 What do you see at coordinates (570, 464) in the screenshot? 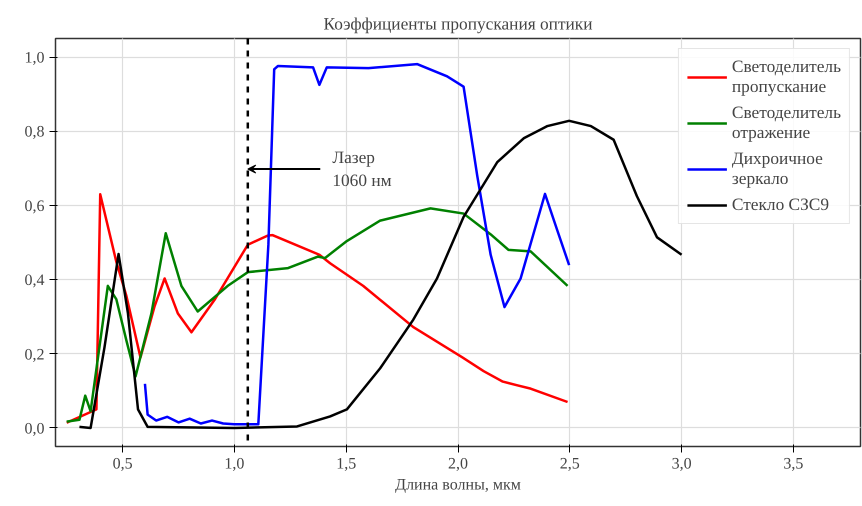
I see `x-tick-label: 2,5` at bounding box center [570, 464].